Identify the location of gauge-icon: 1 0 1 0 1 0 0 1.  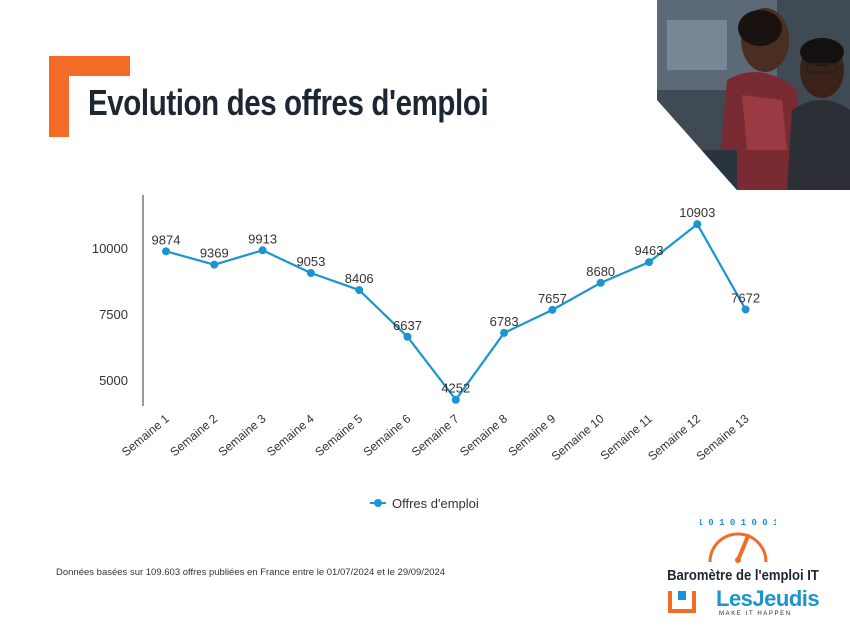
(738, 540).